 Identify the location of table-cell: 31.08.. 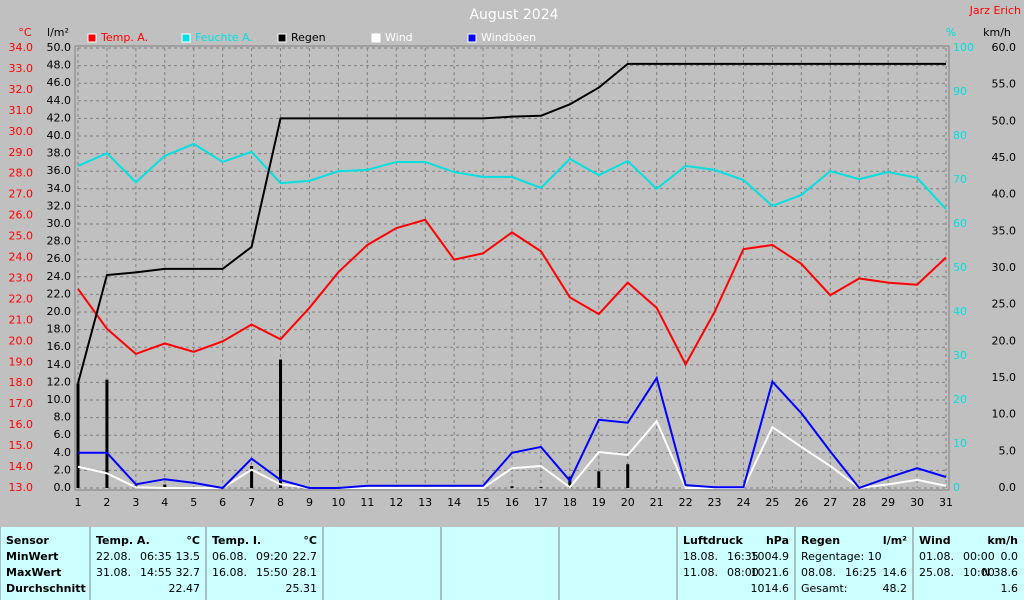
(113, 572).